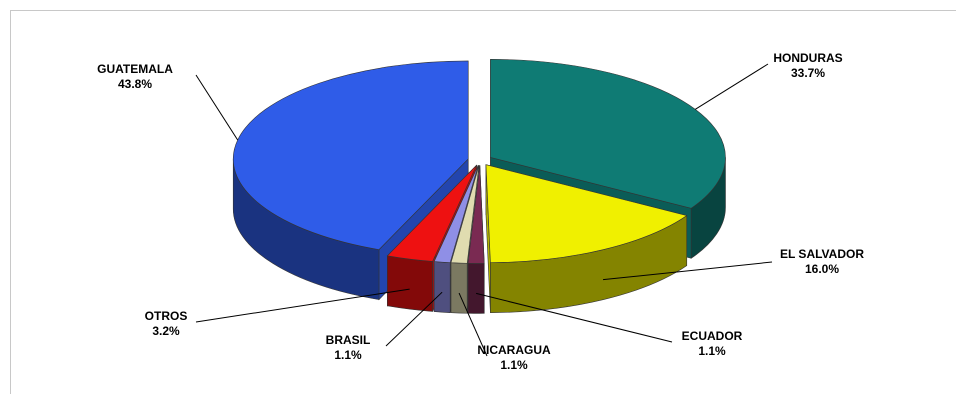  What do you see at coordinates (807, 58) in the screenshot?
I see `data-label-name-honduras: HONDURAS` at bounding box center [807, 58].